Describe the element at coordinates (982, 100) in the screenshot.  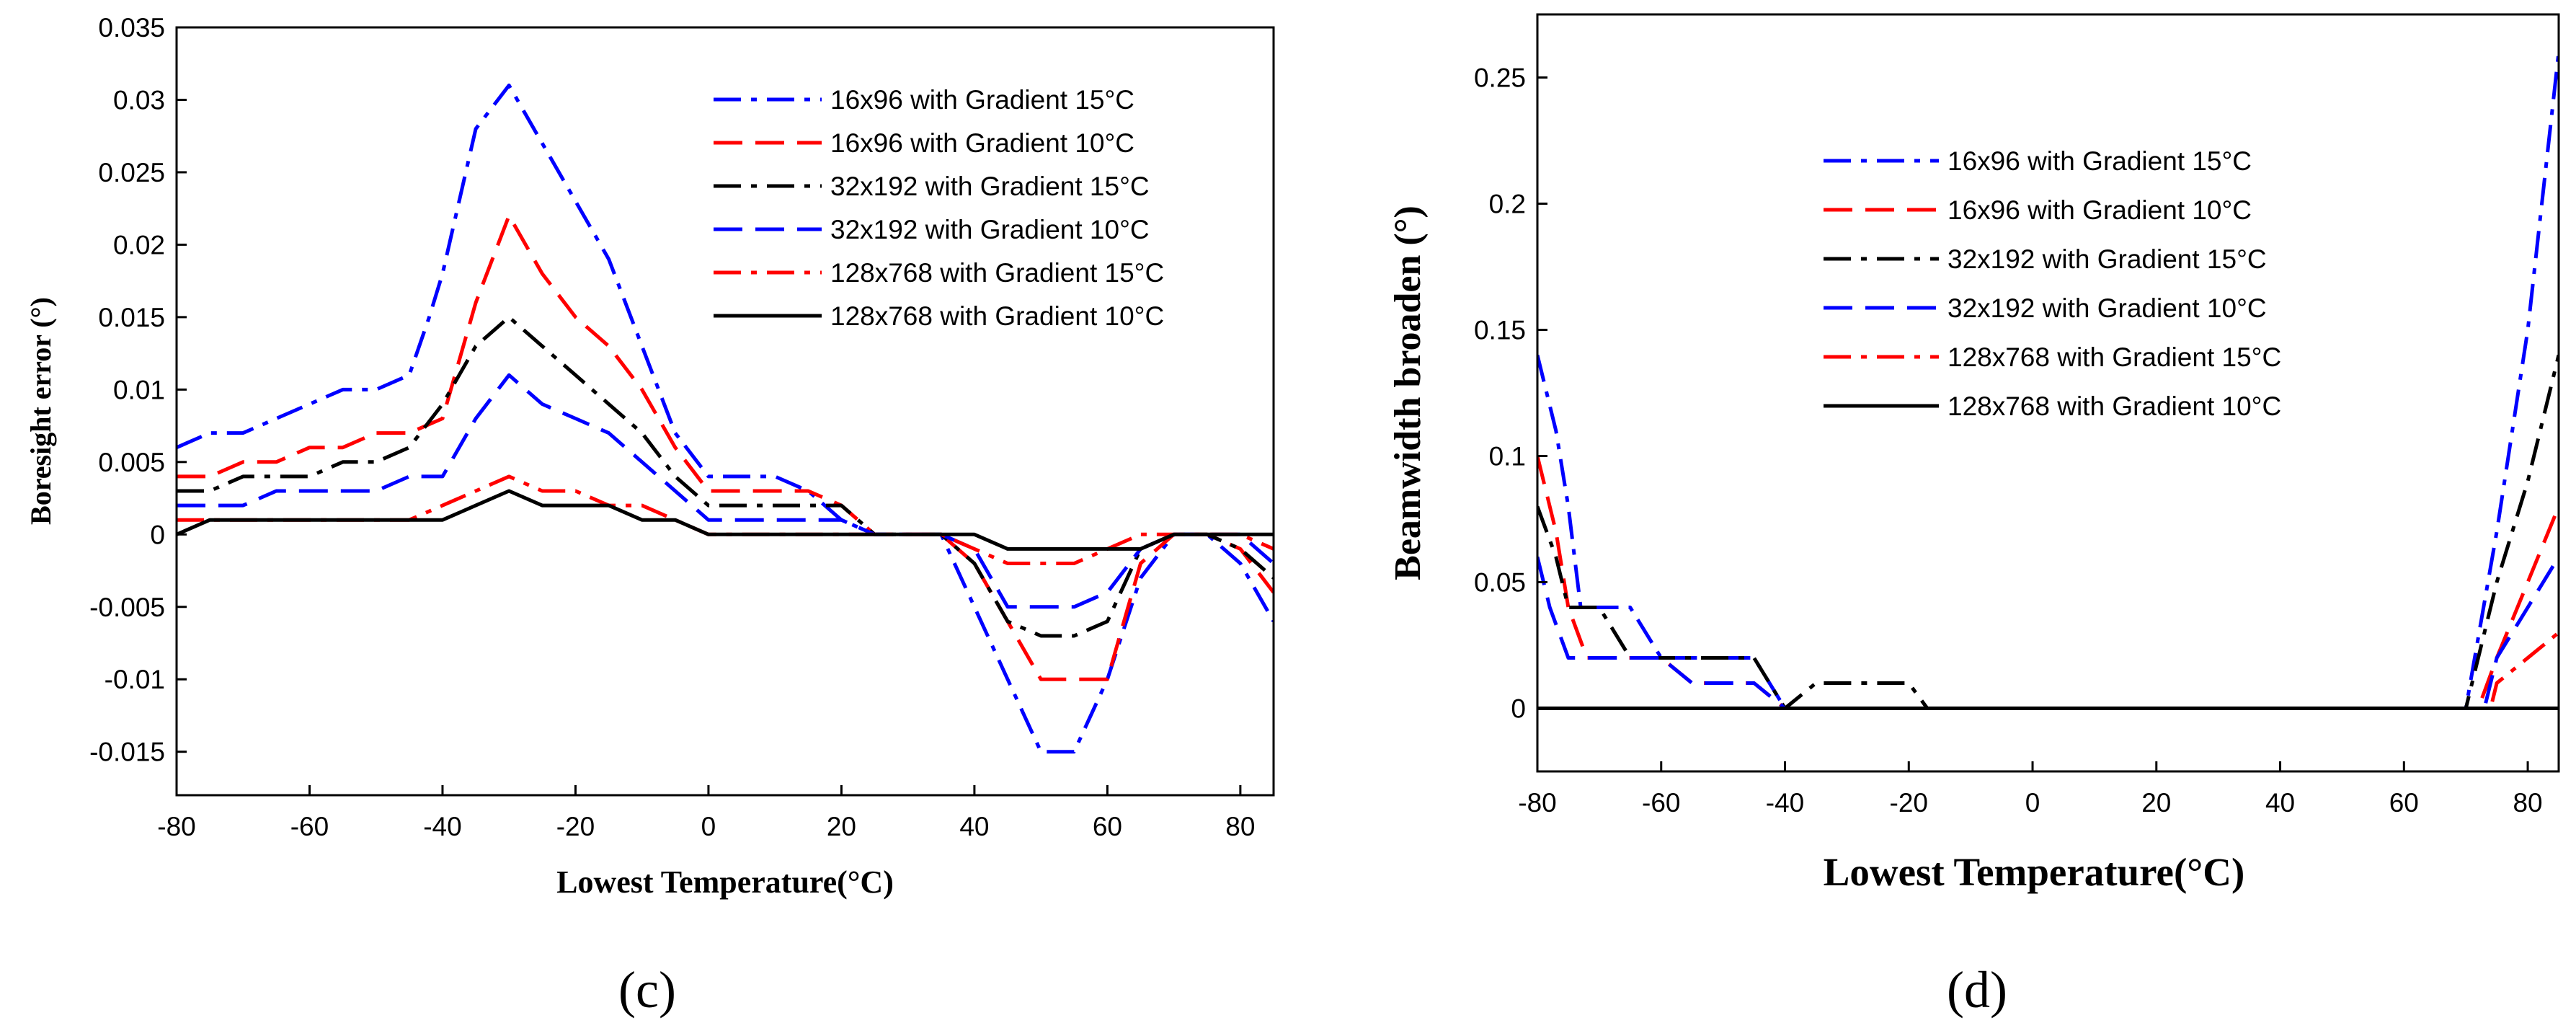
I see `panel-c-legend-label-1: 16x96 with Gradient 15°C` at that location.